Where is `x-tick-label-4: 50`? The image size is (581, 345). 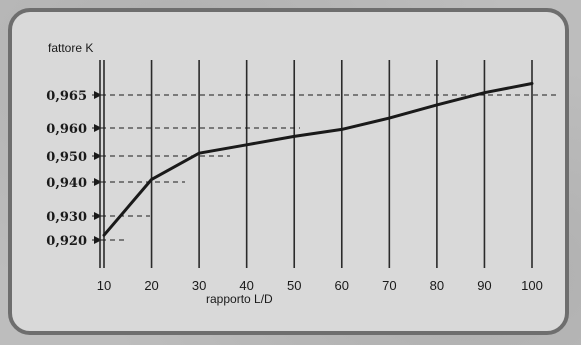 x-tick-label-4: 50 is located at coordinates (294, 285).